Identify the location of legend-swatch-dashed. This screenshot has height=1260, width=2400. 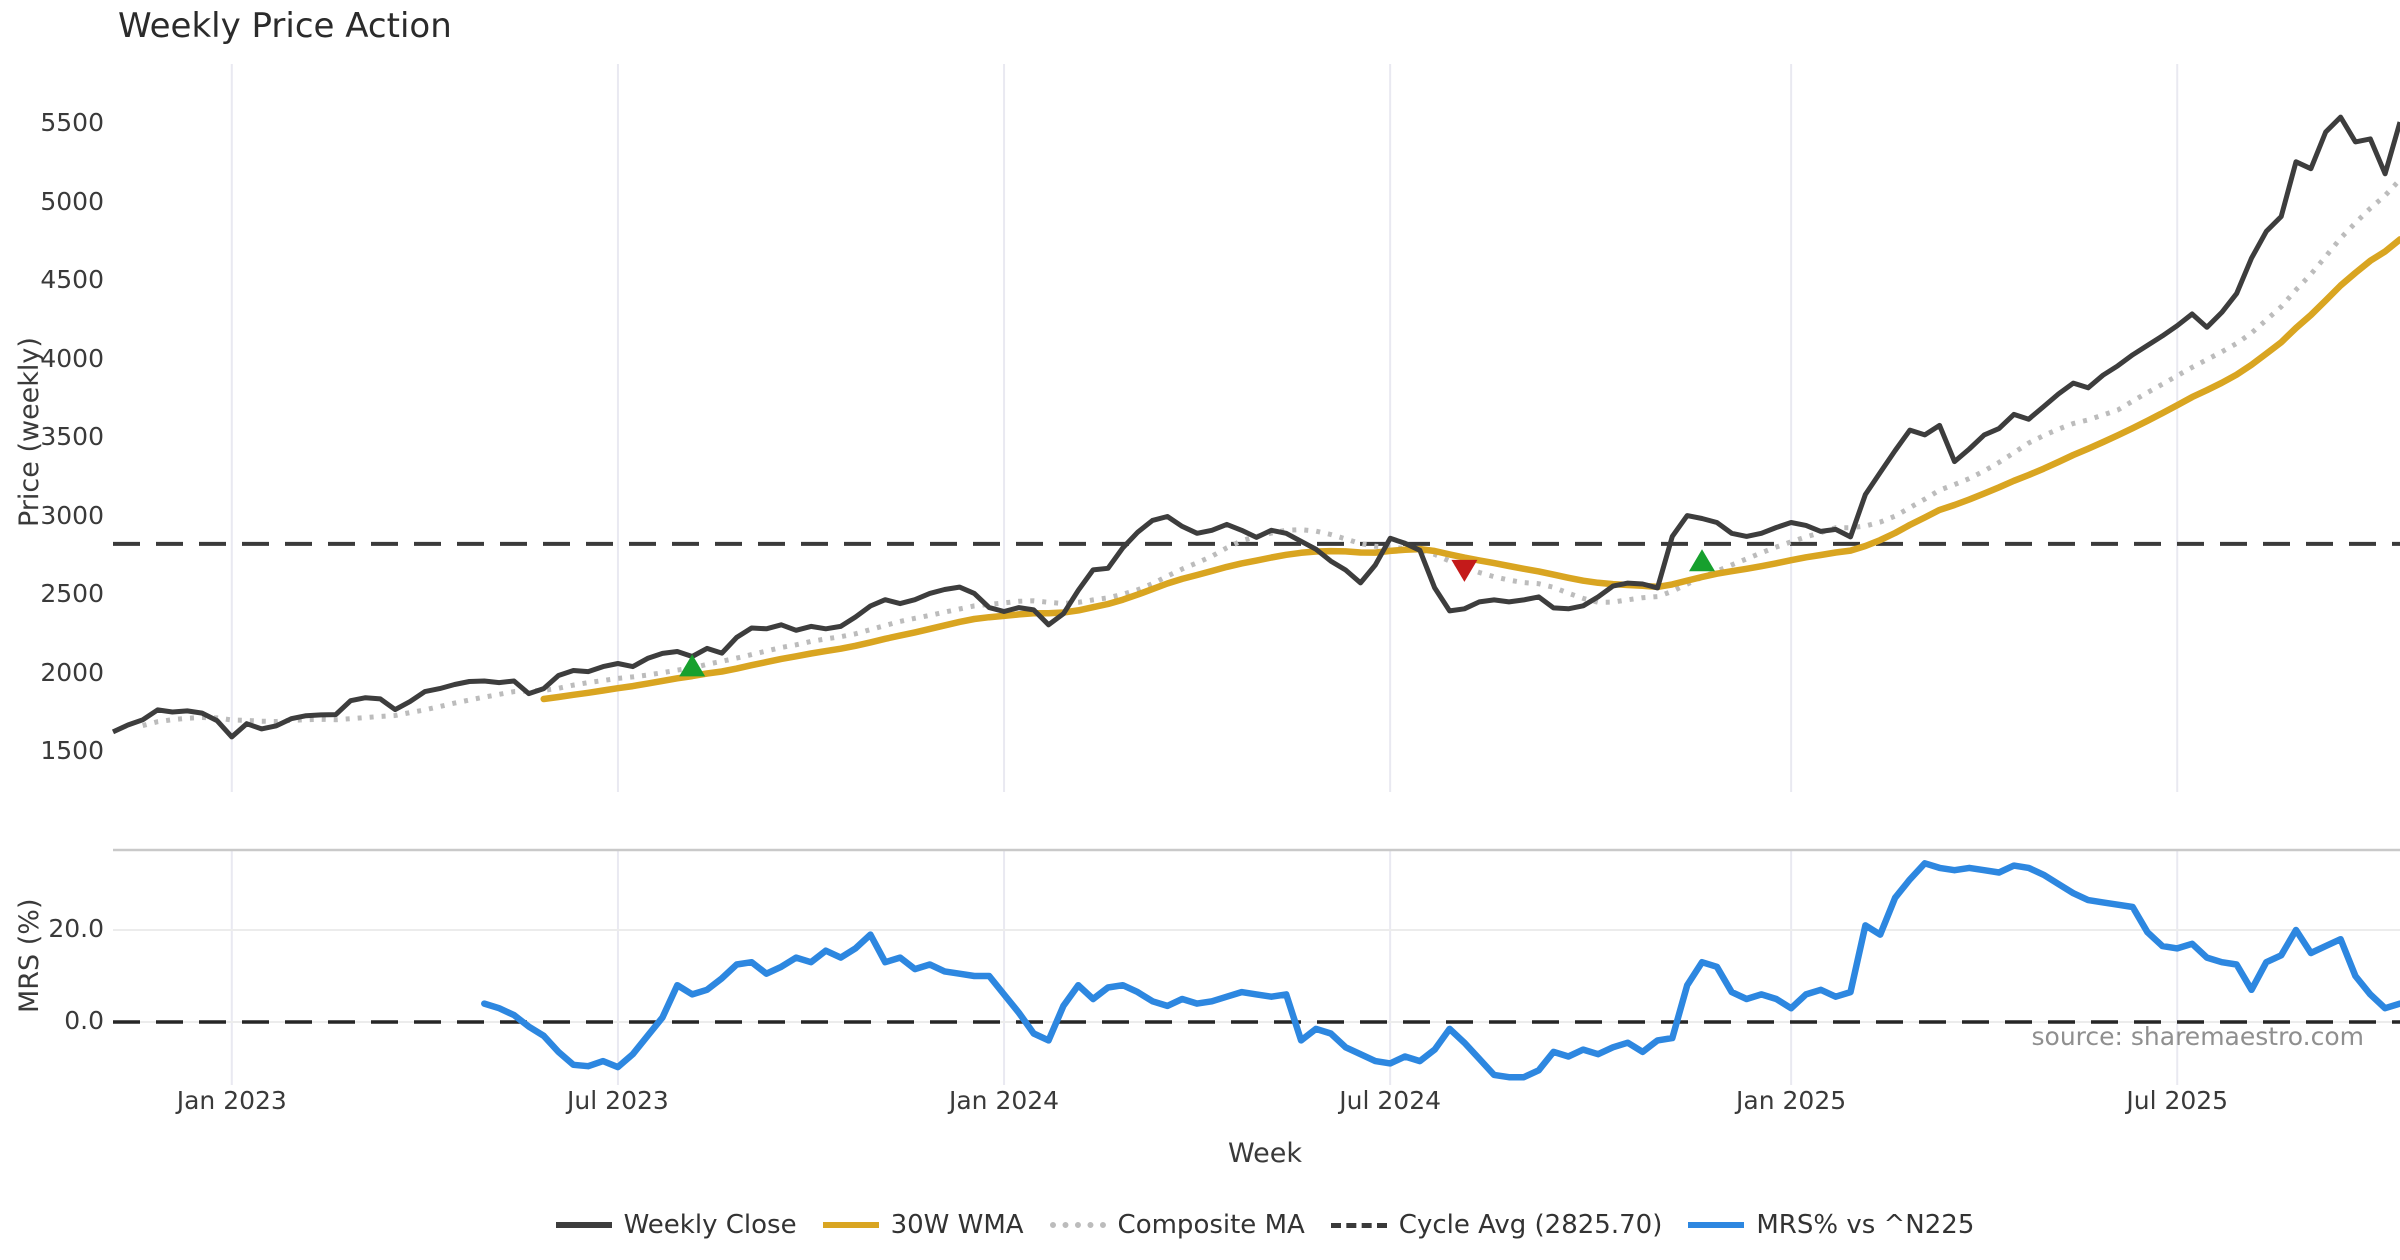
(1358, 1225).